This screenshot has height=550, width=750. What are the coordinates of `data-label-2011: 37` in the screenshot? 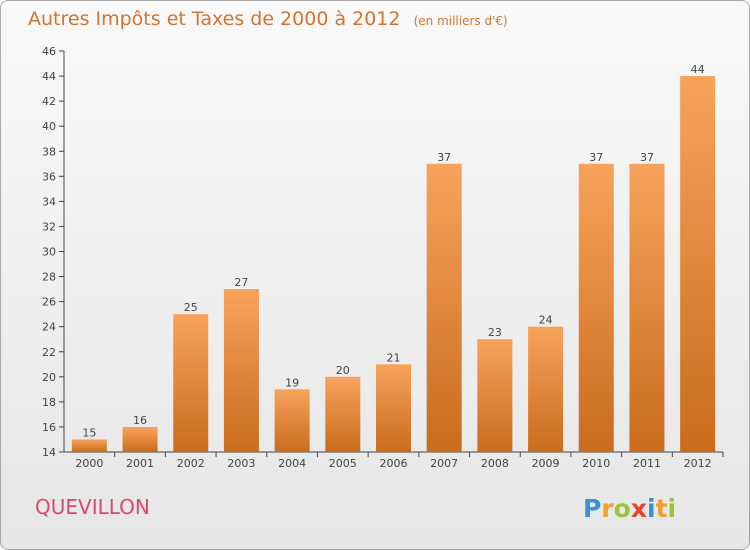 It's located at (647, 157).